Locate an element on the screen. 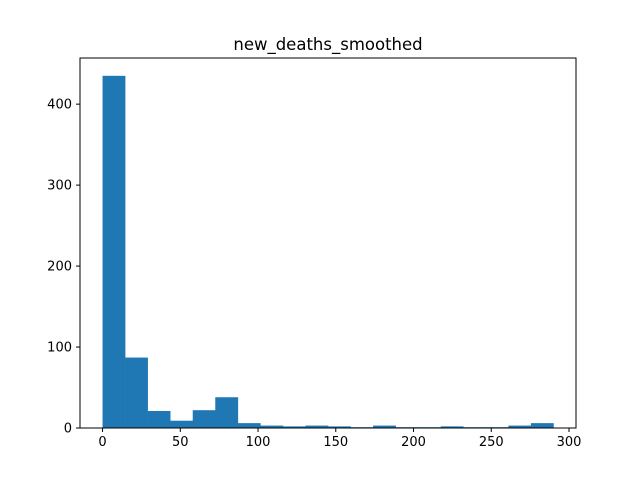 The height and width of the screenshot is (480, 640). x-tick-label: 0 is located at coordinates (102, 442).